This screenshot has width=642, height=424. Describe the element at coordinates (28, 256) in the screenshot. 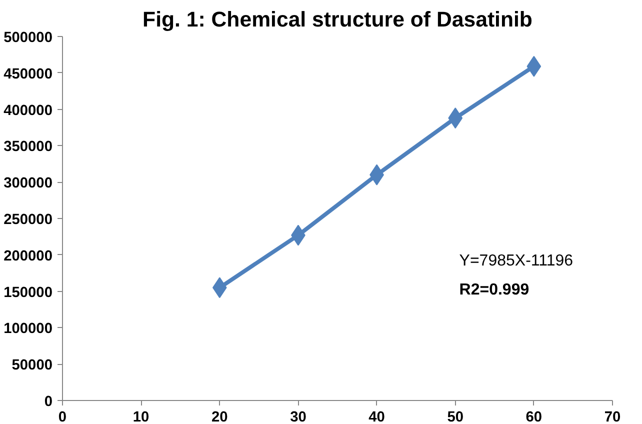

I see `y-tick-label: 200000` at that location.